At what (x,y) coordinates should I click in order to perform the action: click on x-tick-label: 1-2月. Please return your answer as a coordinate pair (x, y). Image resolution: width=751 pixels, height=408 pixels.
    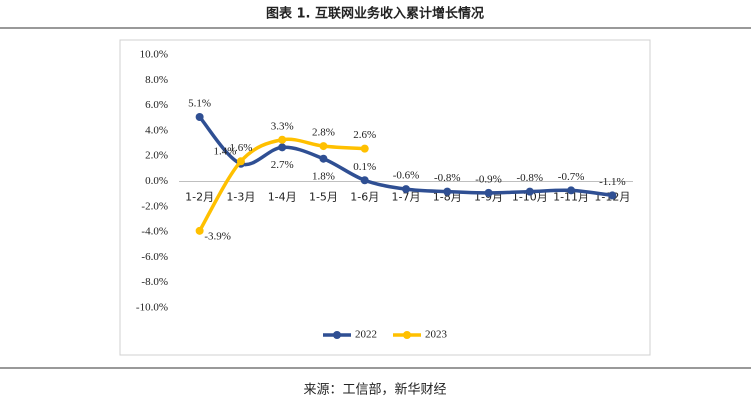
    Looking at the image, I should click on (199, 197).